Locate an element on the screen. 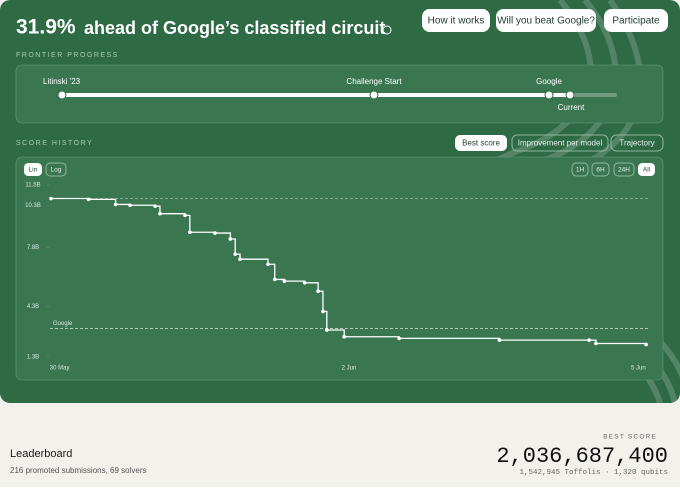 This screenshot has height=492, width=680. button-label: All is located at coordinates (647, 170).